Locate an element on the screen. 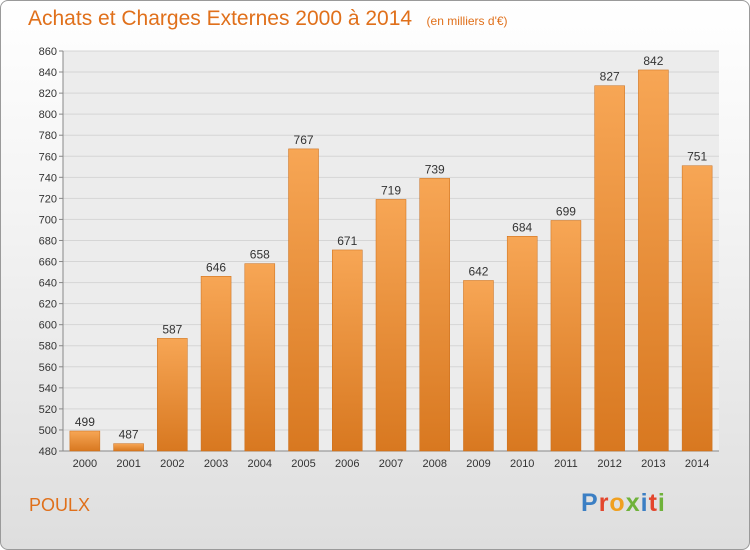 The width and height of the screenshot is (750, 550). x-tick-label: 2002 is located at coordinates (172, 464).